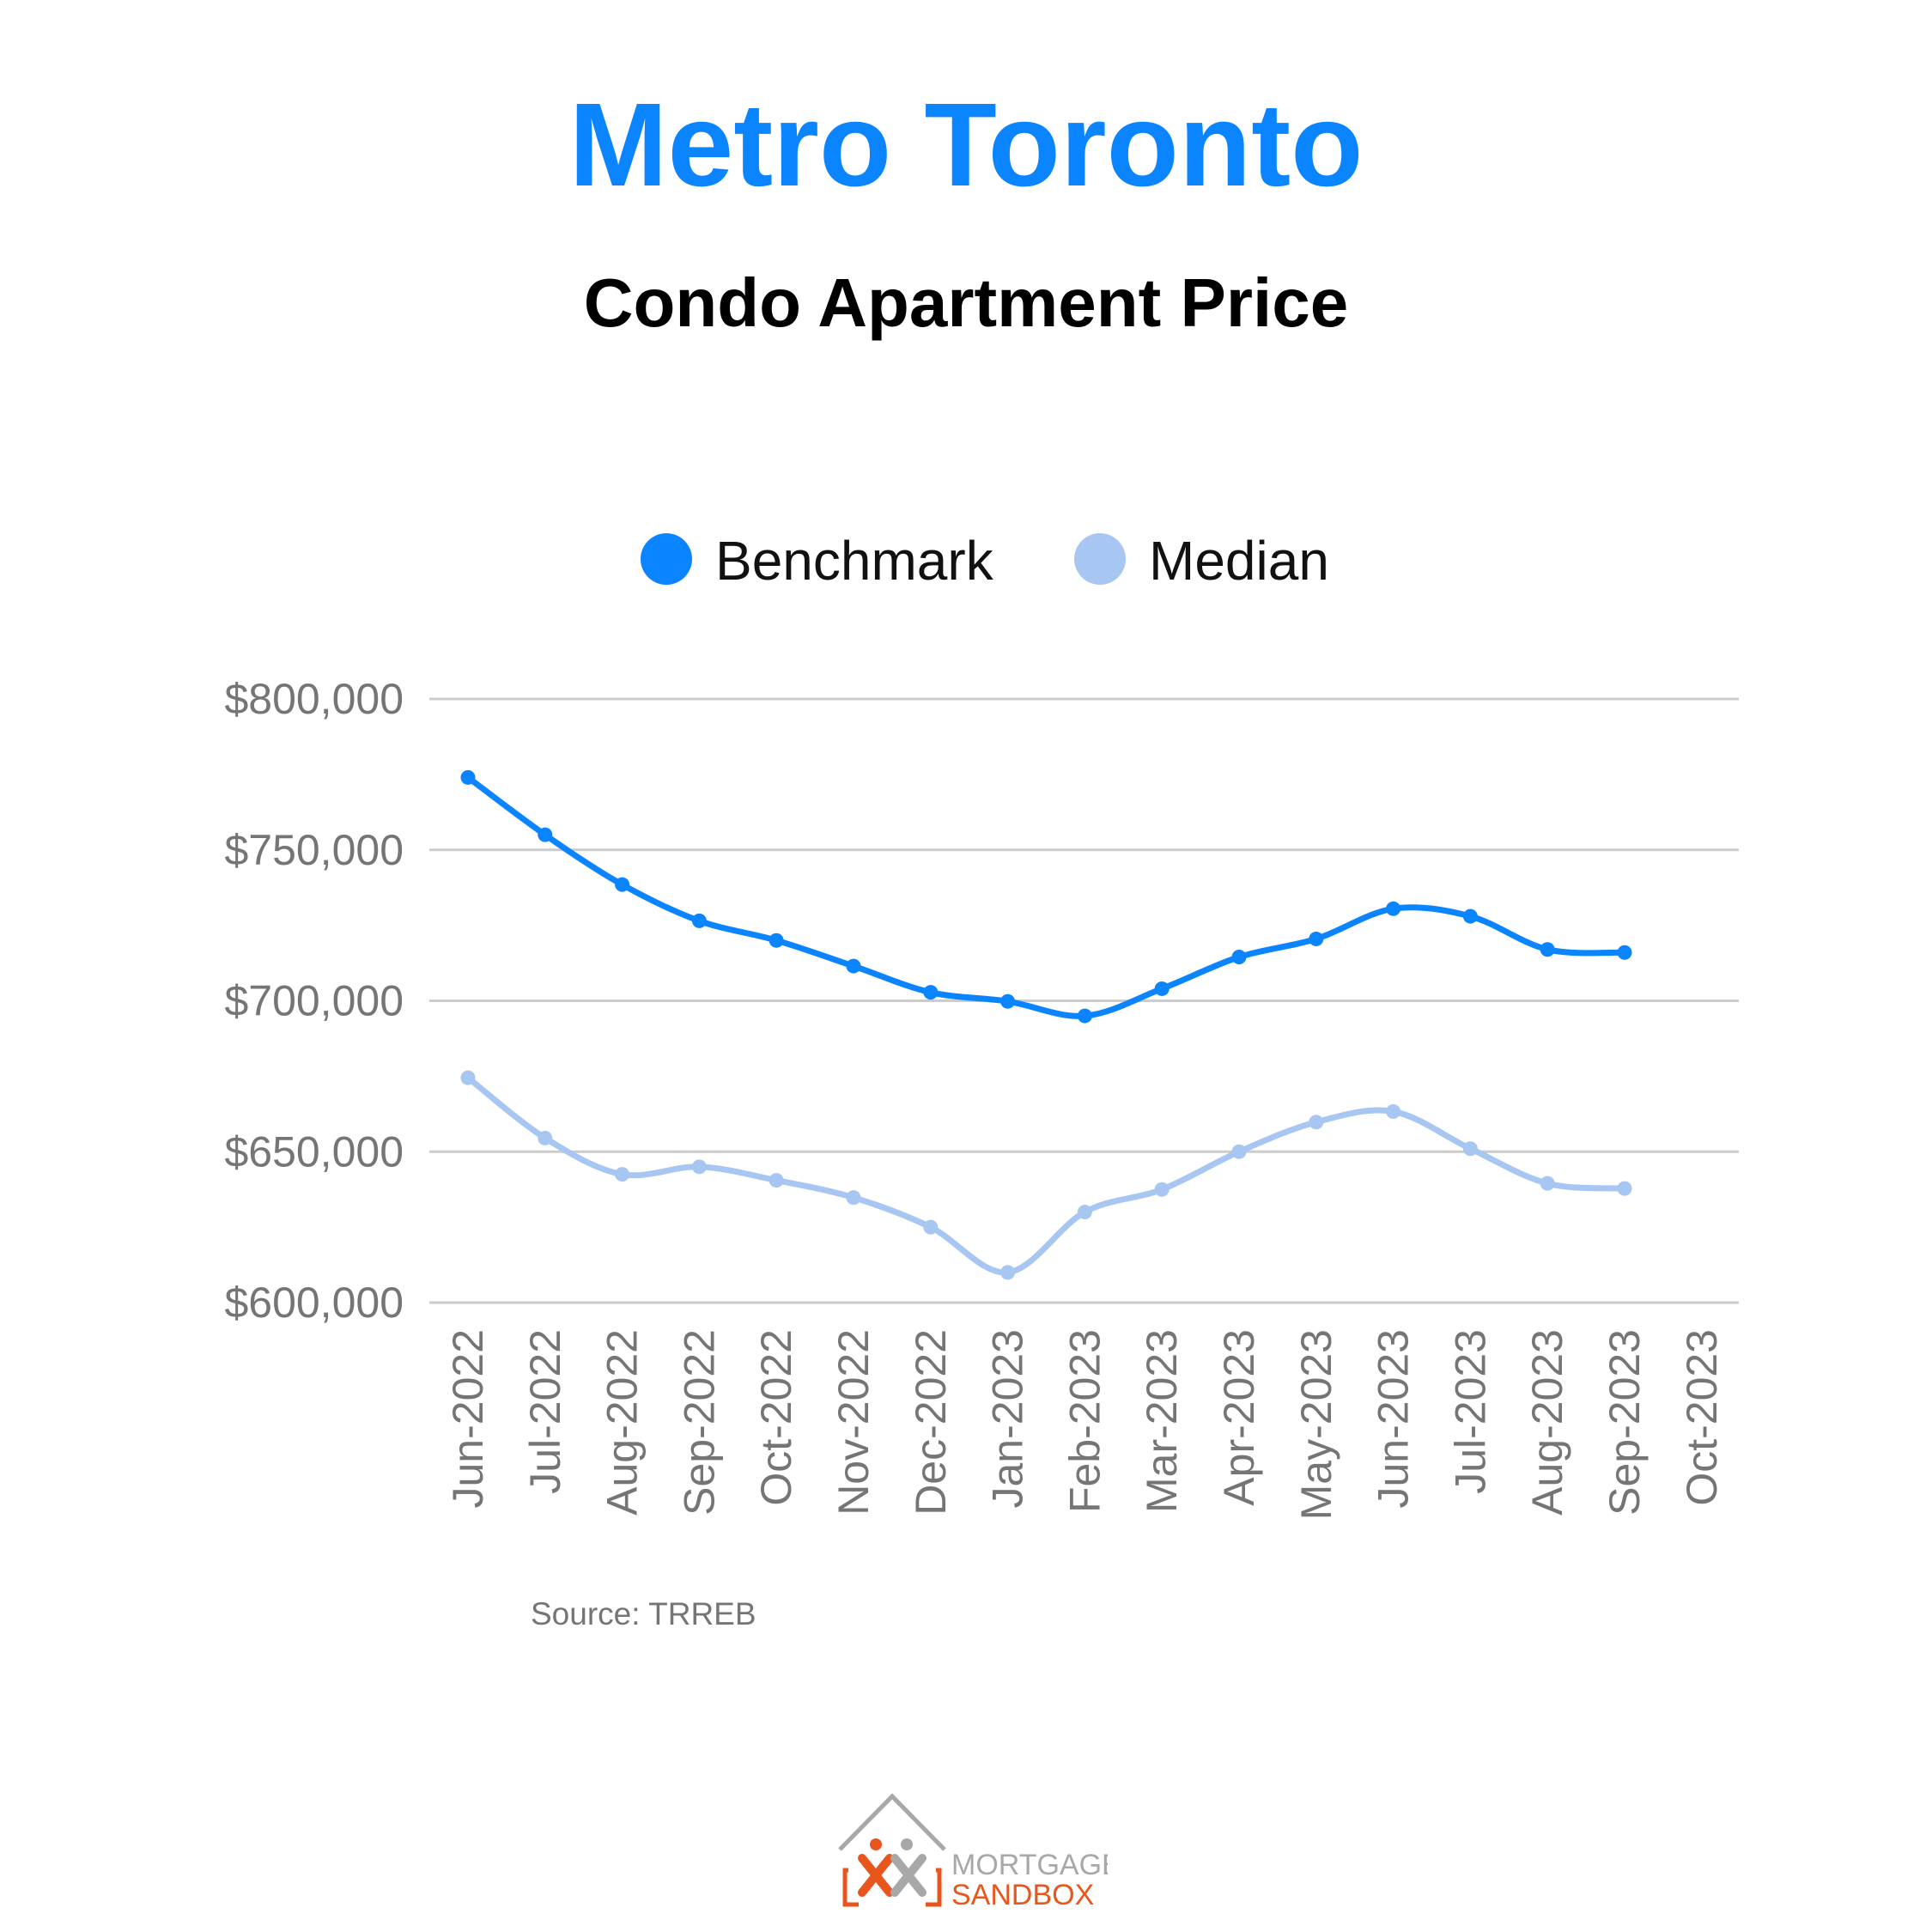 This screenshot has width=1932, height=1932. What do you see at coordinates (876, 1844) in the screenshot?
I see `person-head-orange-icon` at bounding box center [876, 1844].